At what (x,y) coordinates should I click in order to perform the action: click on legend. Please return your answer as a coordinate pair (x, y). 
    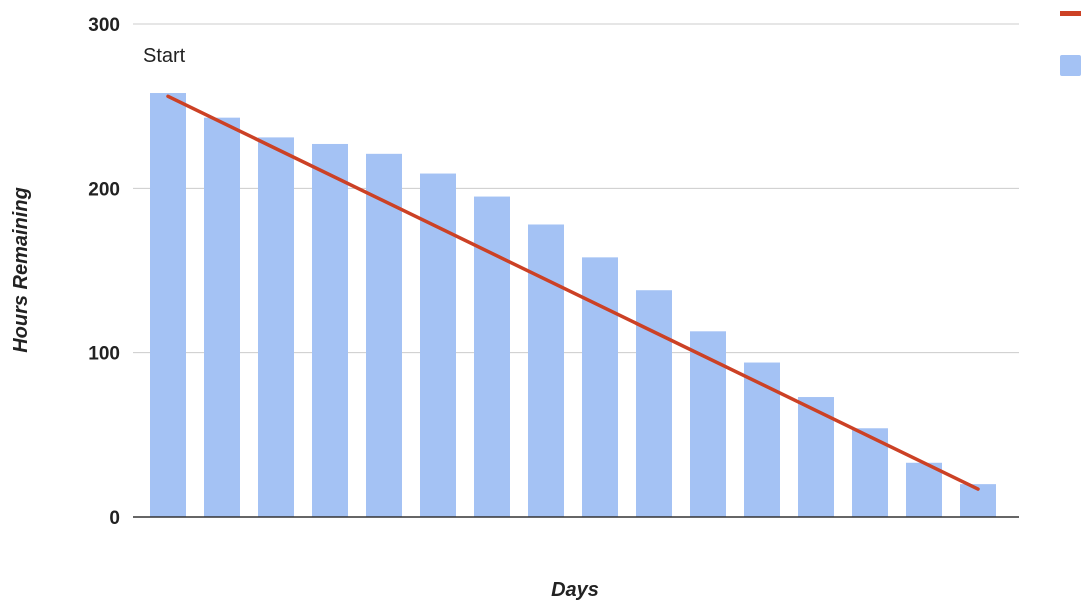
    Looking at the image, I should click on (1070, 43).